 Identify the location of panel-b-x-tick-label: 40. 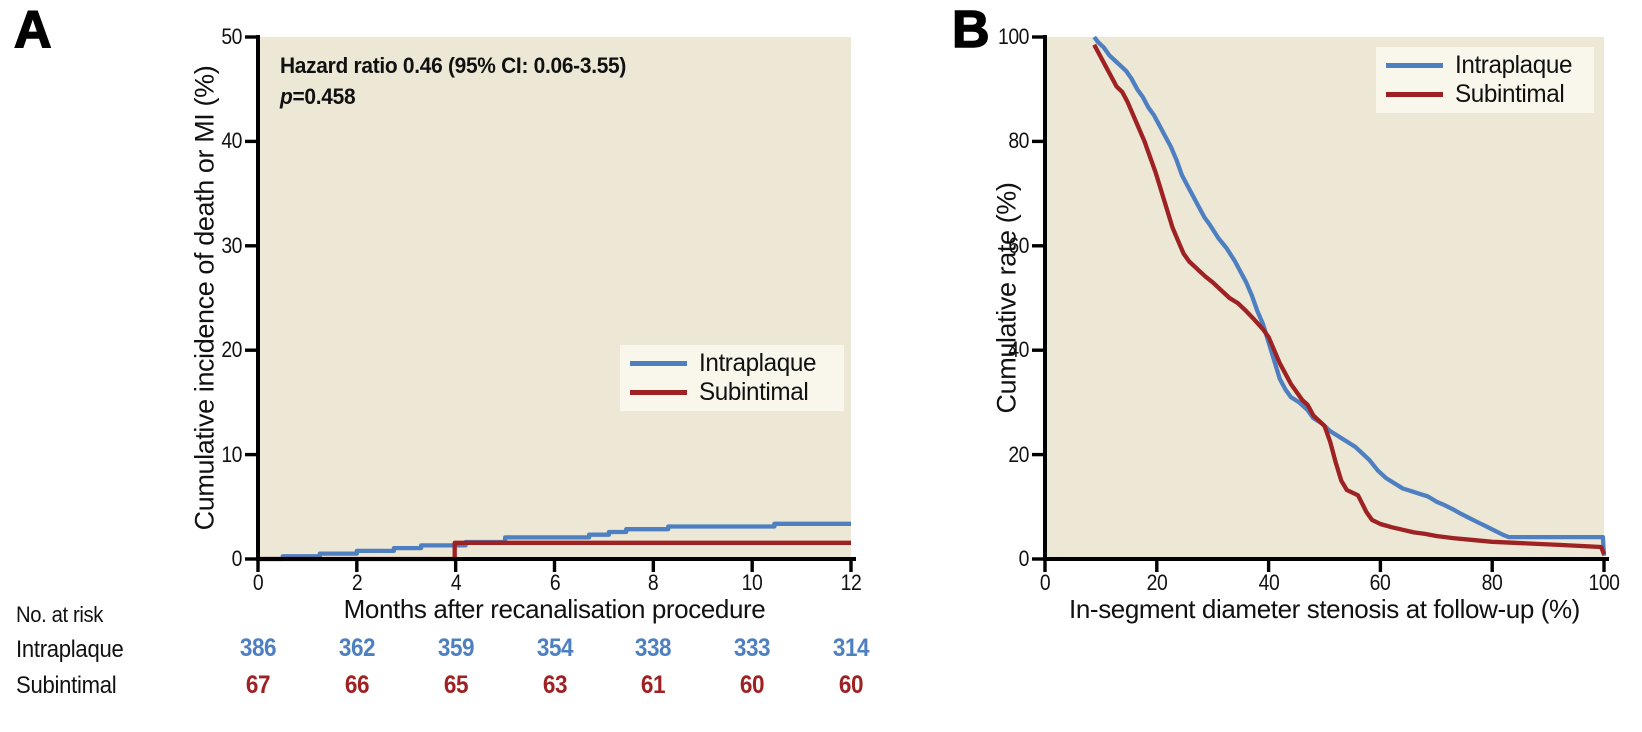
(1268, 582).